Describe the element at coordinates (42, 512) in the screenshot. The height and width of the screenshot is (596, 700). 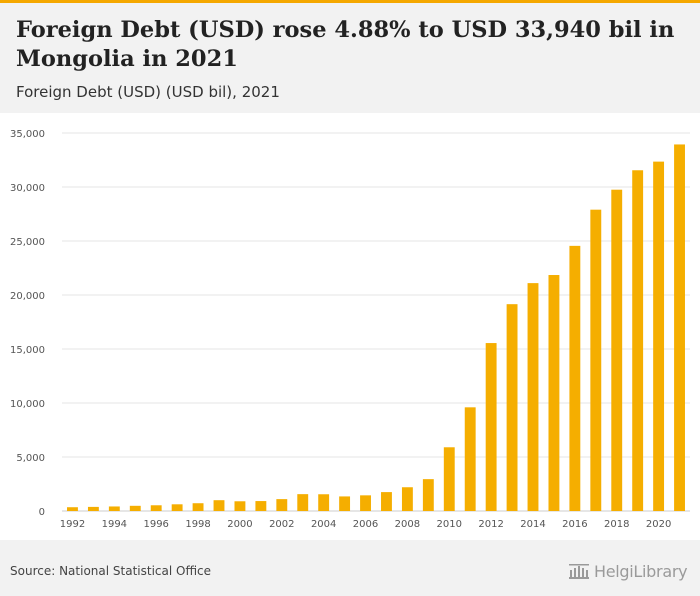
I see `y-tick-label: 0` at that location.